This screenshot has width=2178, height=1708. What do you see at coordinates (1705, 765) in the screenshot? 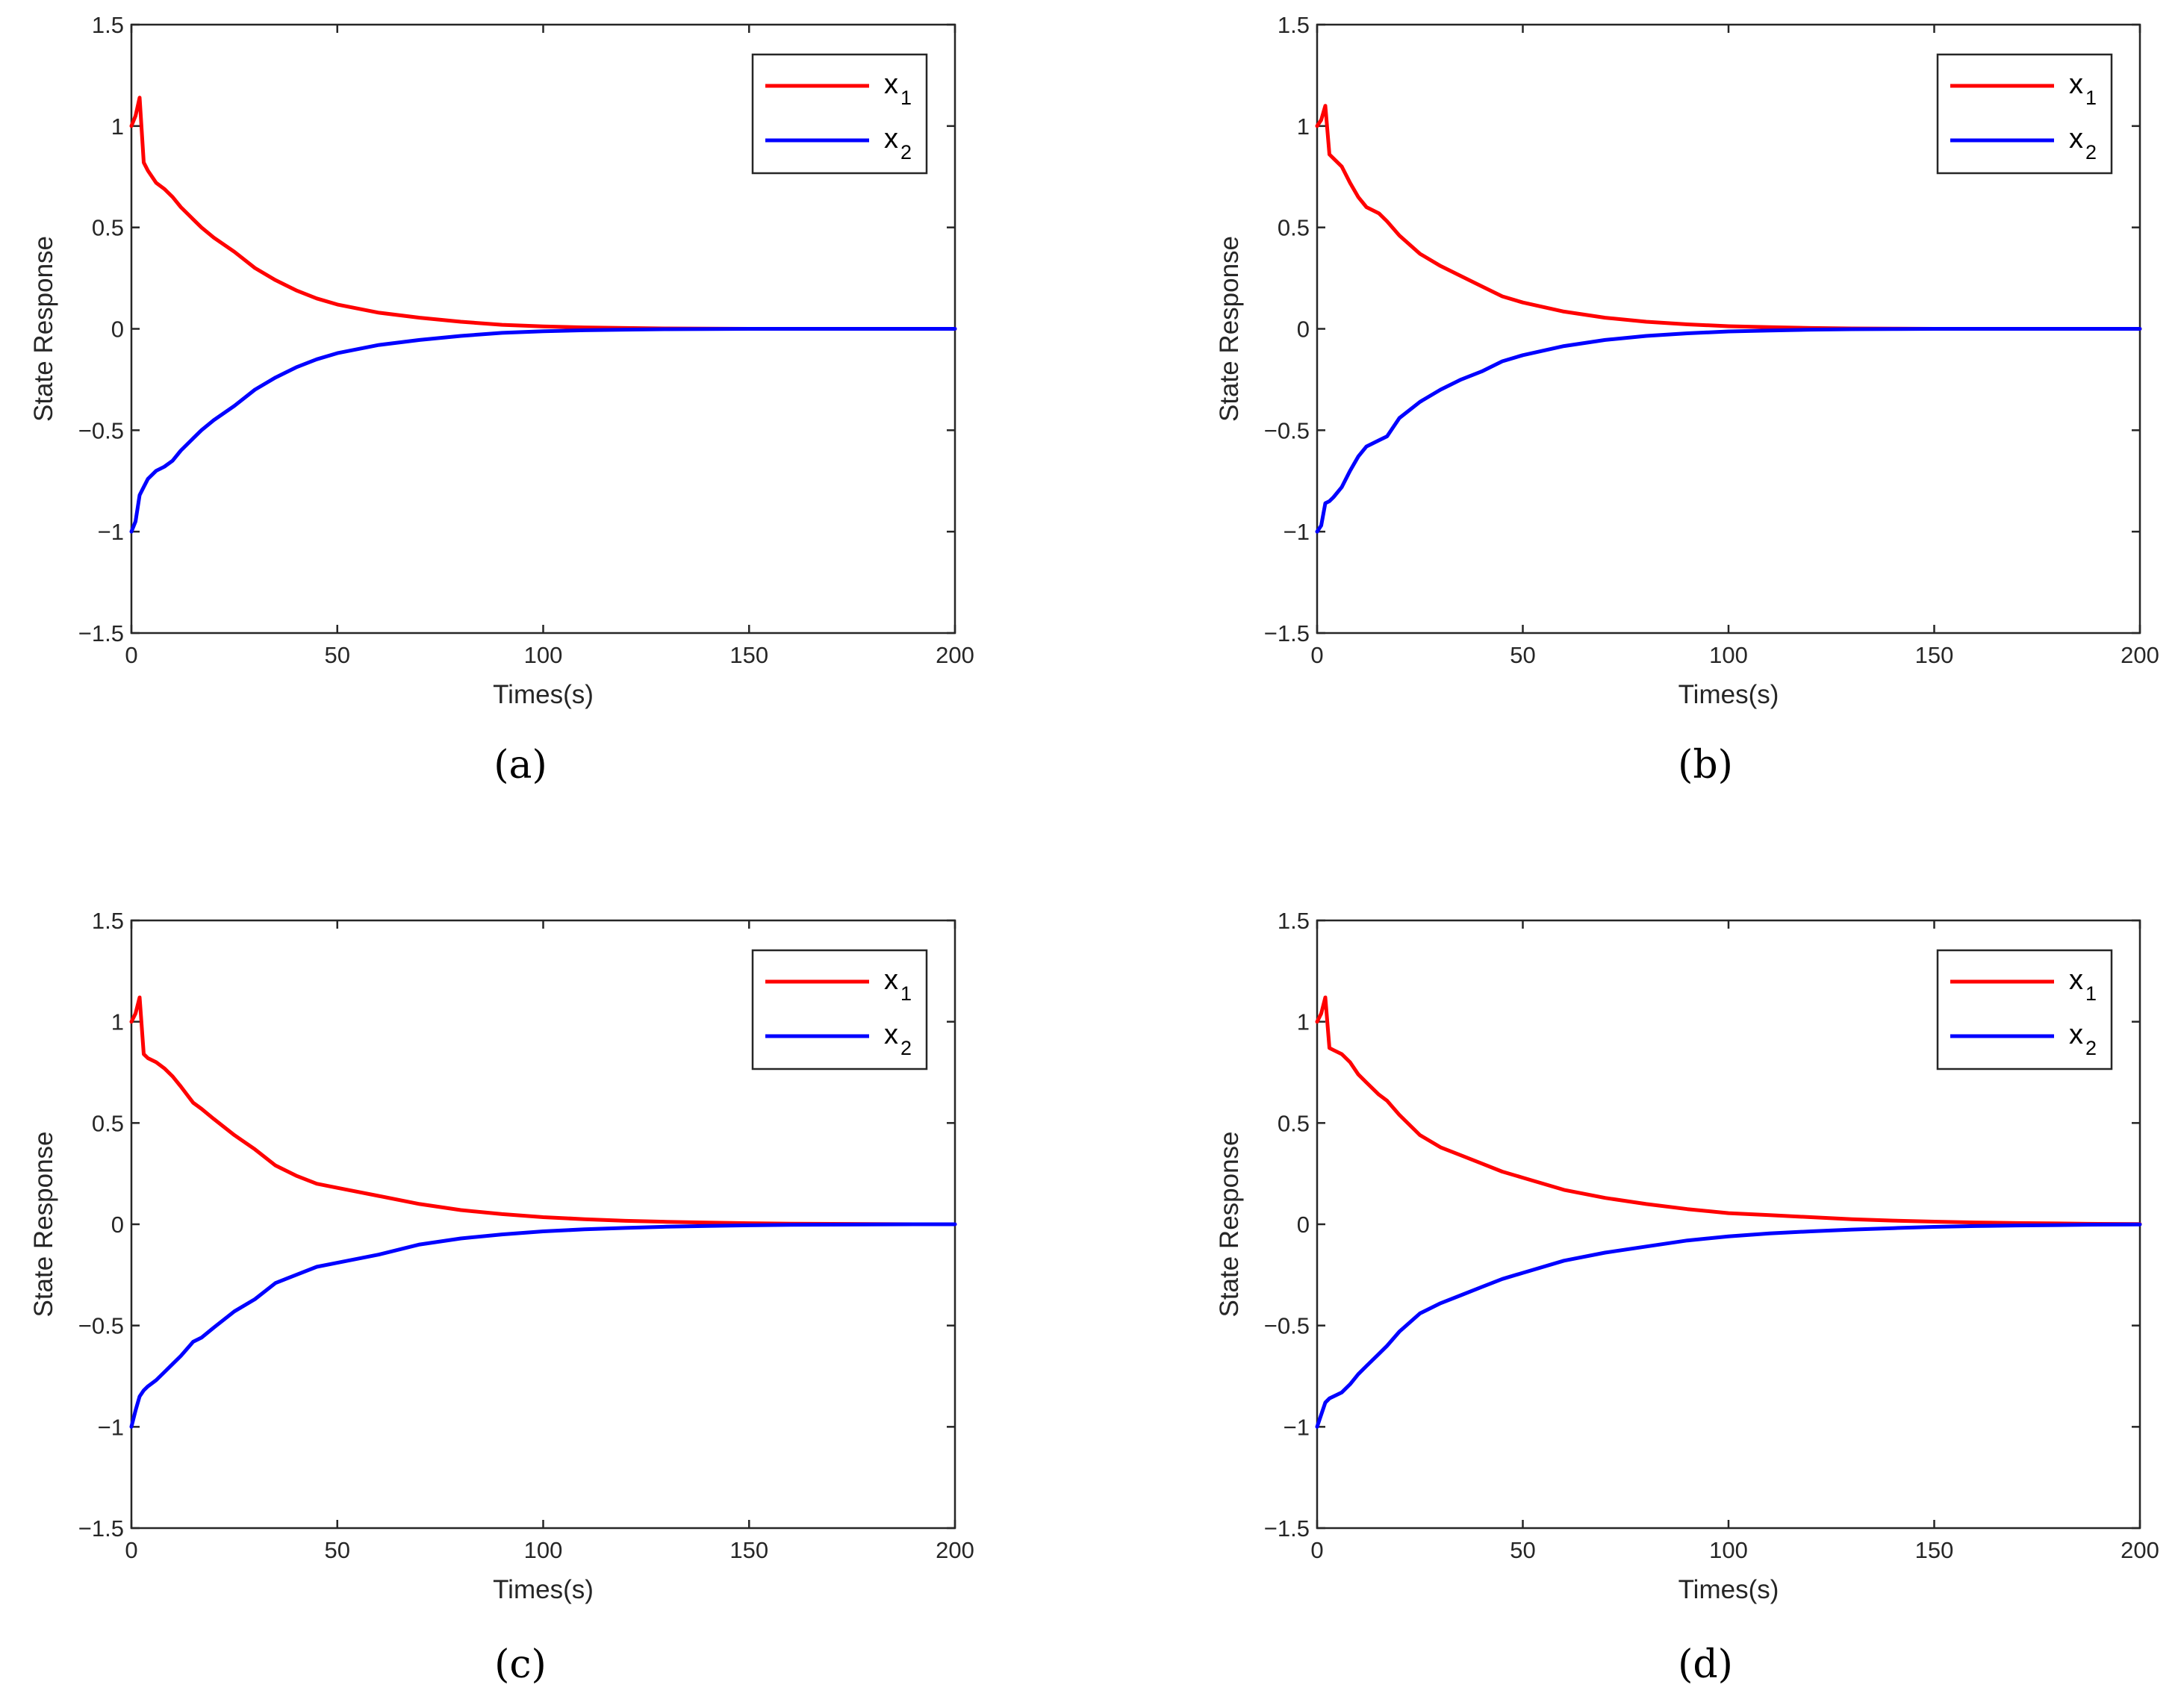
I see `panel-caption: (b)` at bounding box center [1705, 765].